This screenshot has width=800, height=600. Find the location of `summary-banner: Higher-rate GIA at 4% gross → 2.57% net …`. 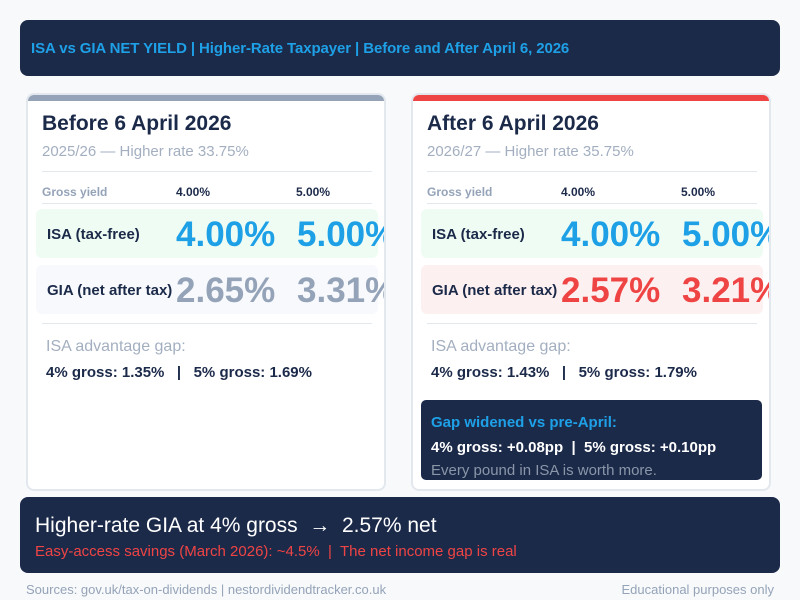

summary-banner: Higher-rate GIA at 4% gross → 2.57% net … is located at coordinates (400, 535).